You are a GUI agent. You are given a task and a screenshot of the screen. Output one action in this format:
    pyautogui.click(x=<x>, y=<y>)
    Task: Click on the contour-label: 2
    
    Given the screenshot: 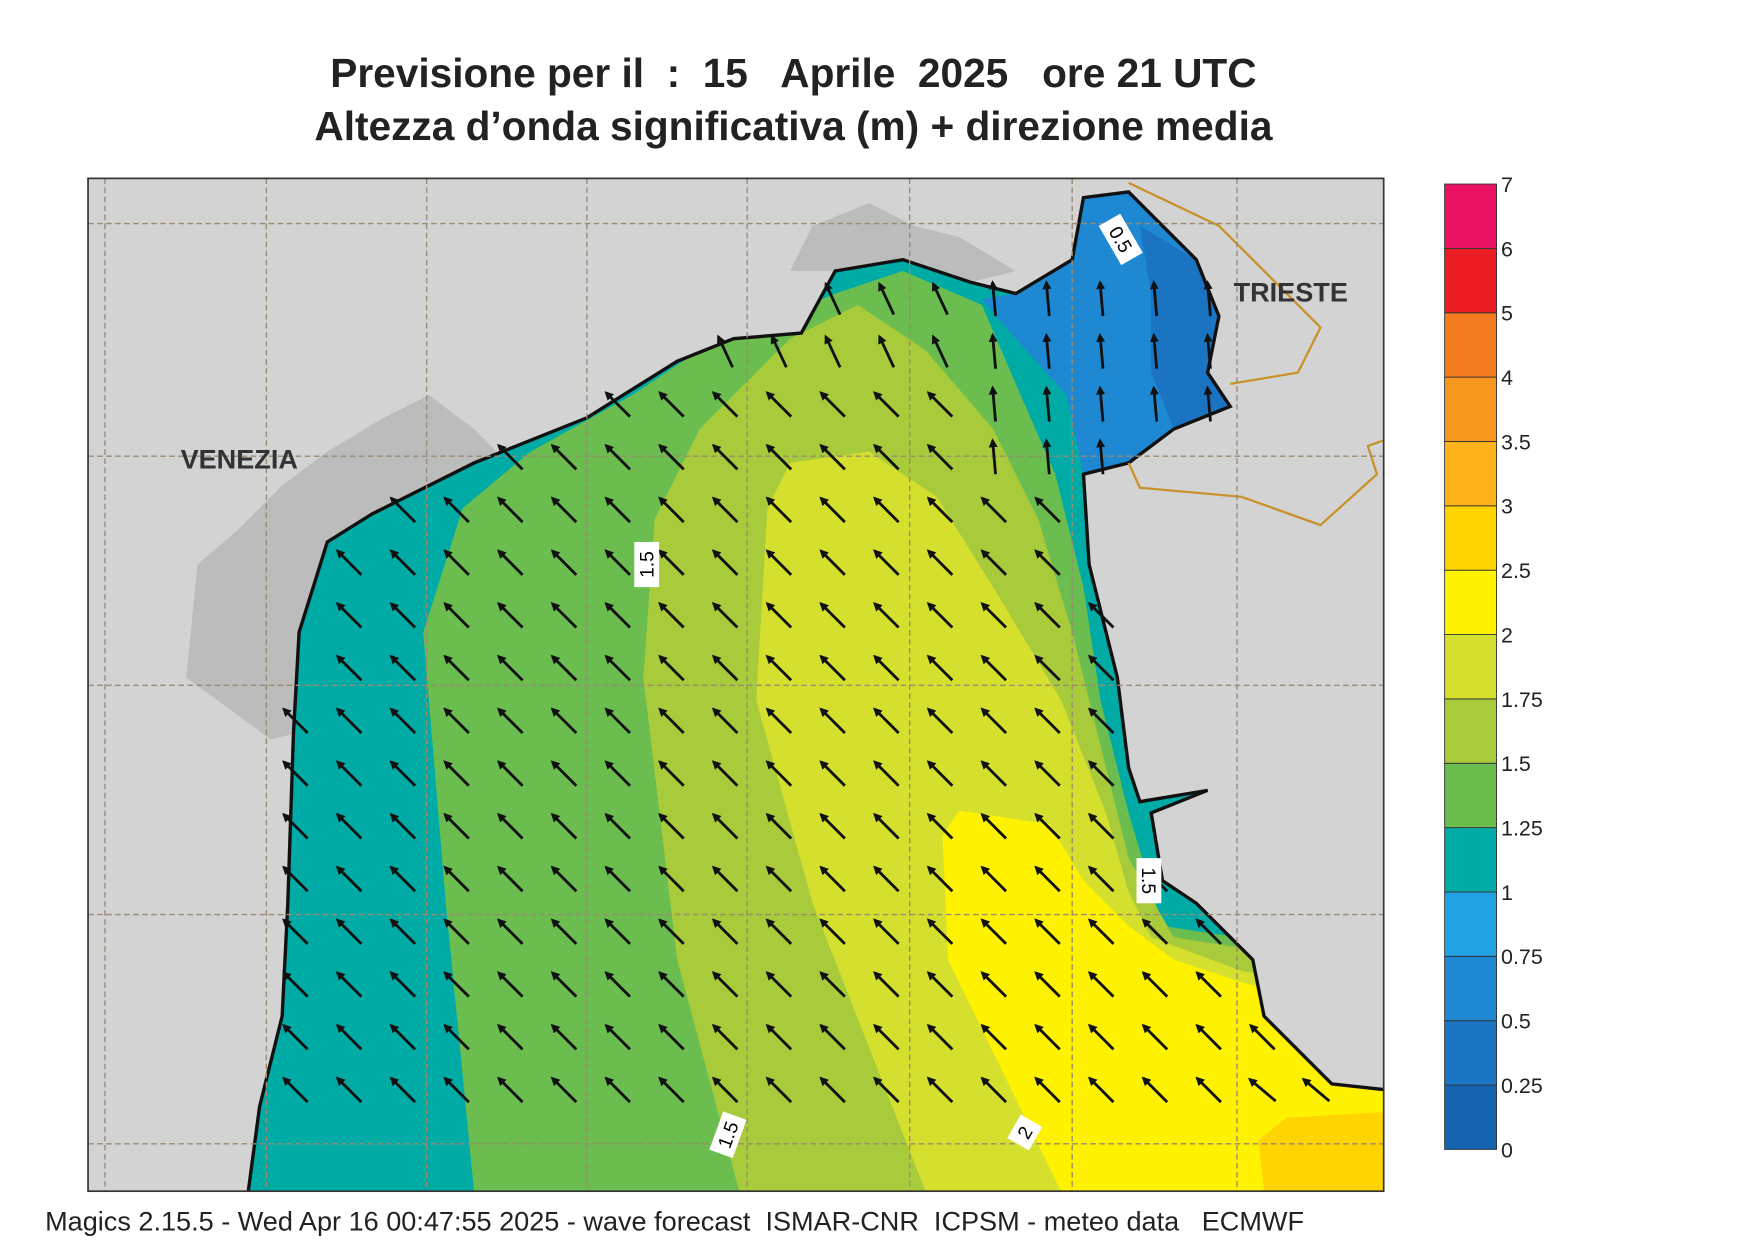 What is the action you would take?
    pyautogui.click(x=1025, y=1132)
    